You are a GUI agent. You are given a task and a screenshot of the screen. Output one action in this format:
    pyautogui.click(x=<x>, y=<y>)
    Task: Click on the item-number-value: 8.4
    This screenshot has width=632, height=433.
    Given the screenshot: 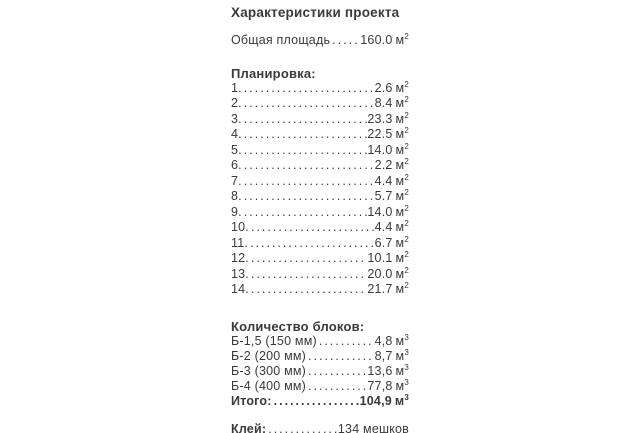 What is the action you would take?
    pyautogui.click(x=383, y=103)
    